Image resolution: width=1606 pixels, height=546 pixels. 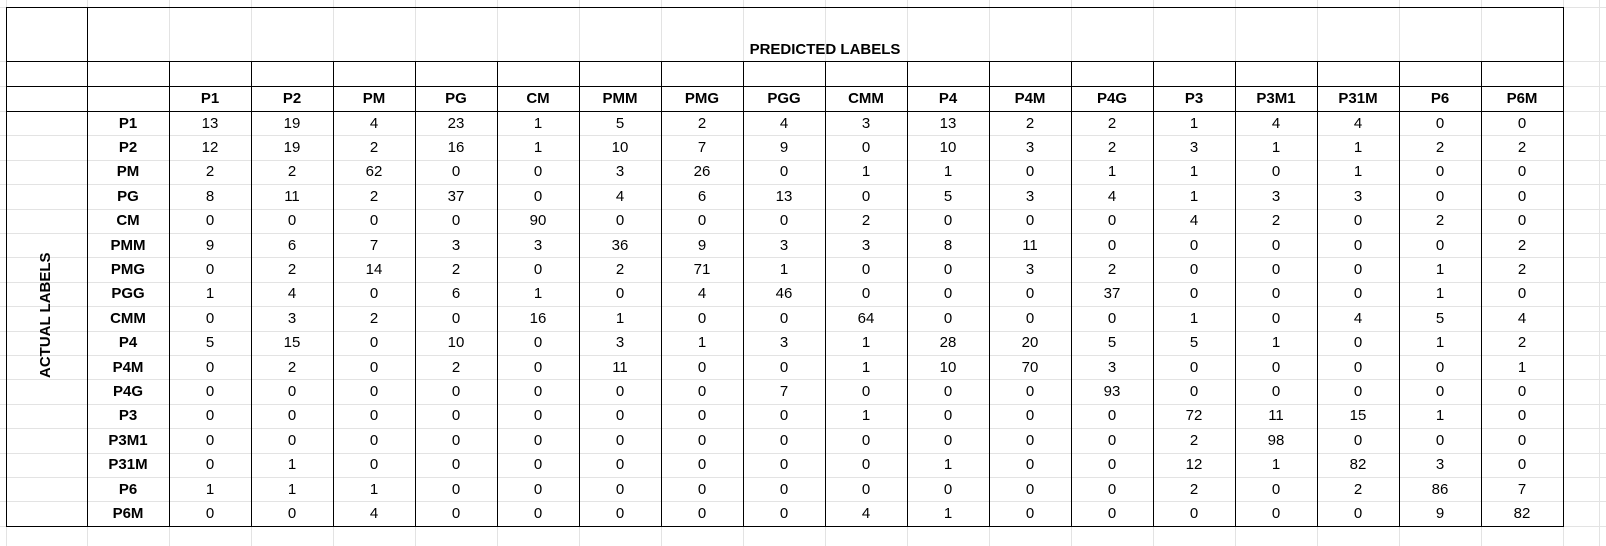 What do you see at coordinates (1358, 465) in the screenshot?
I see `matrix-cell: 82` at bounding box center [1358, 465].